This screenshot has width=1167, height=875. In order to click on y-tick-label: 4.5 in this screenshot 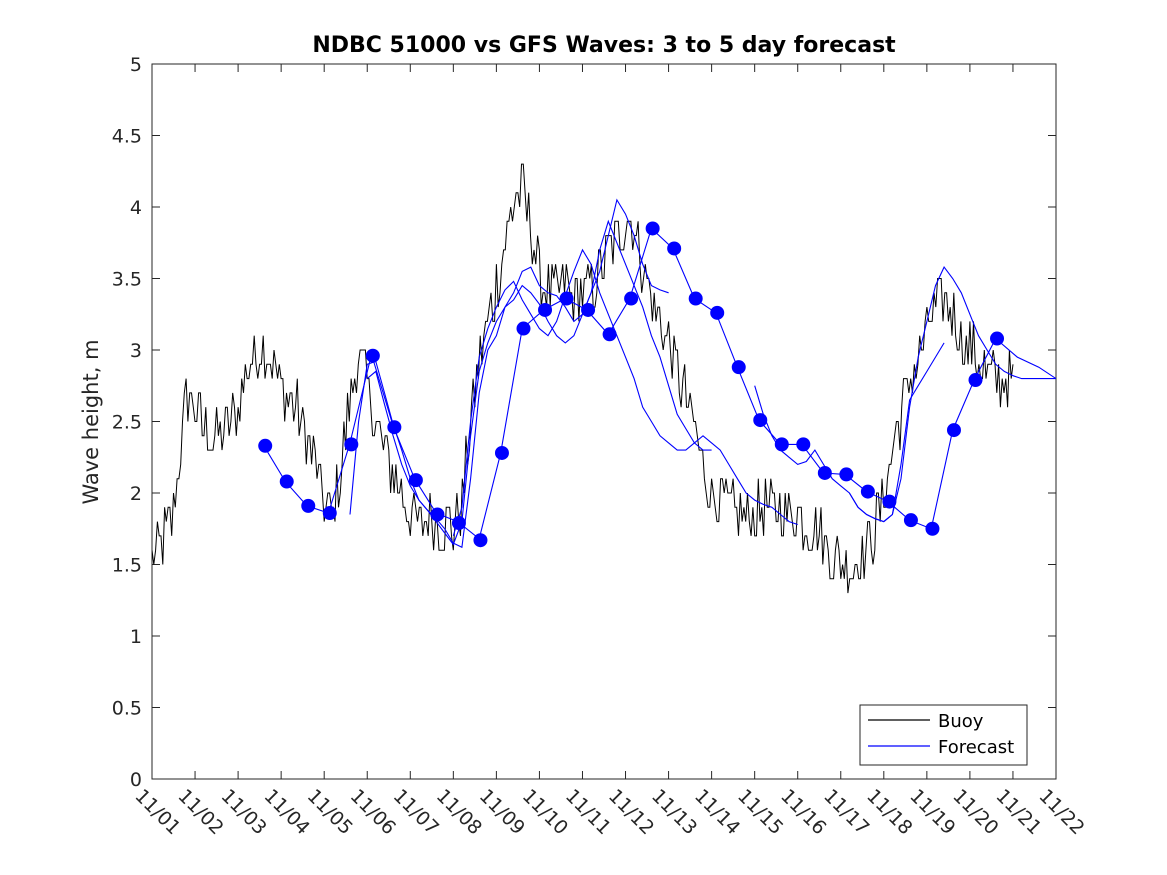, I will do `click(127, 137)`.